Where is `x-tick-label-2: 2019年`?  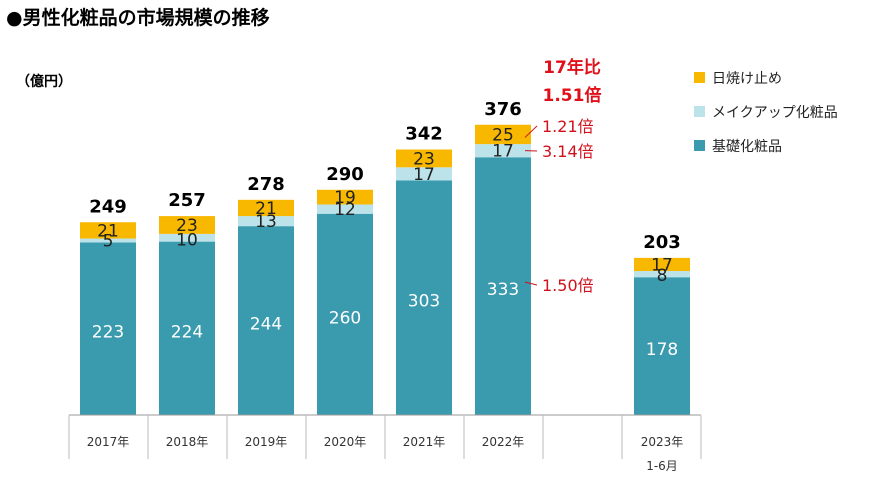
x-tick-label-2: 2019年 is located at coordinates (266, 442).